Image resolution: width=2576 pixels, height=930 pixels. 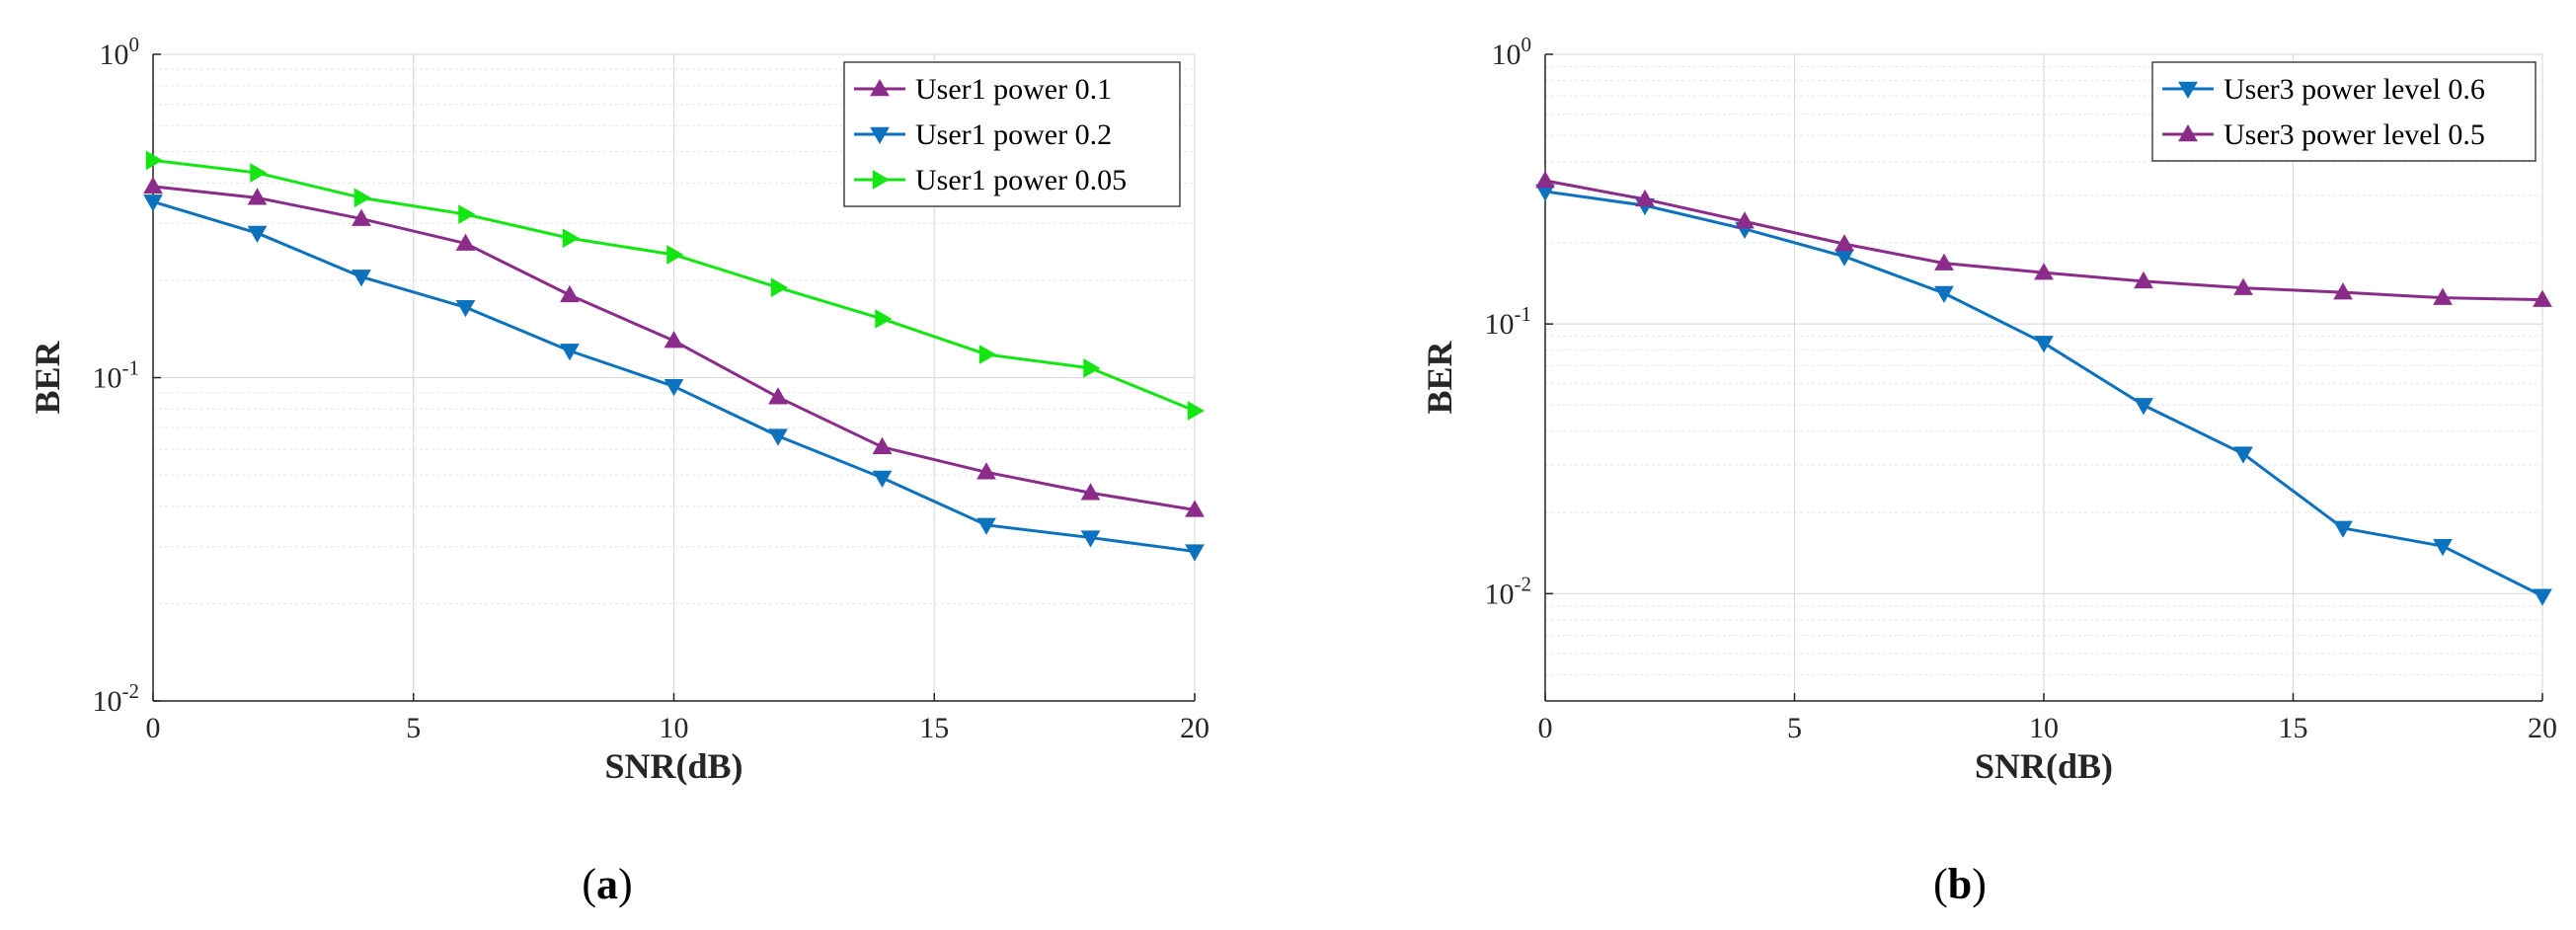 I want to click on legend-box, so click(x=2344, y=111).